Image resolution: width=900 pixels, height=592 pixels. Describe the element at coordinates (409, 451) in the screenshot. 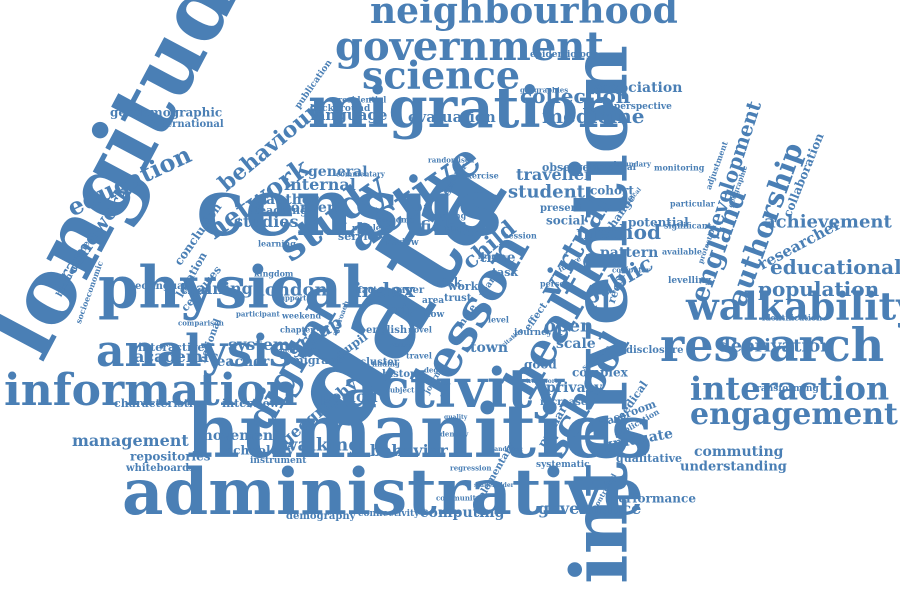

I see `word-behavior: behavior` at that location.